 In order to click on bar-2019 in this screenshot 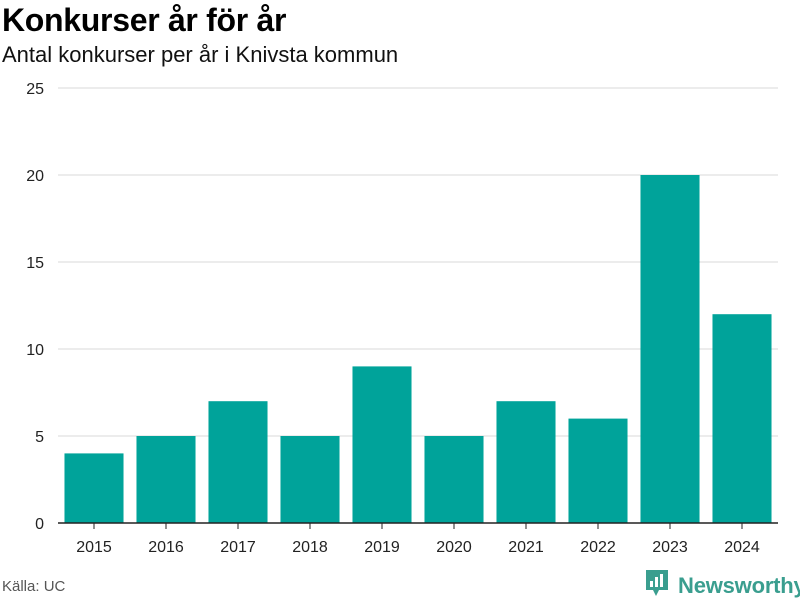, I will do `click(382, 444)`.